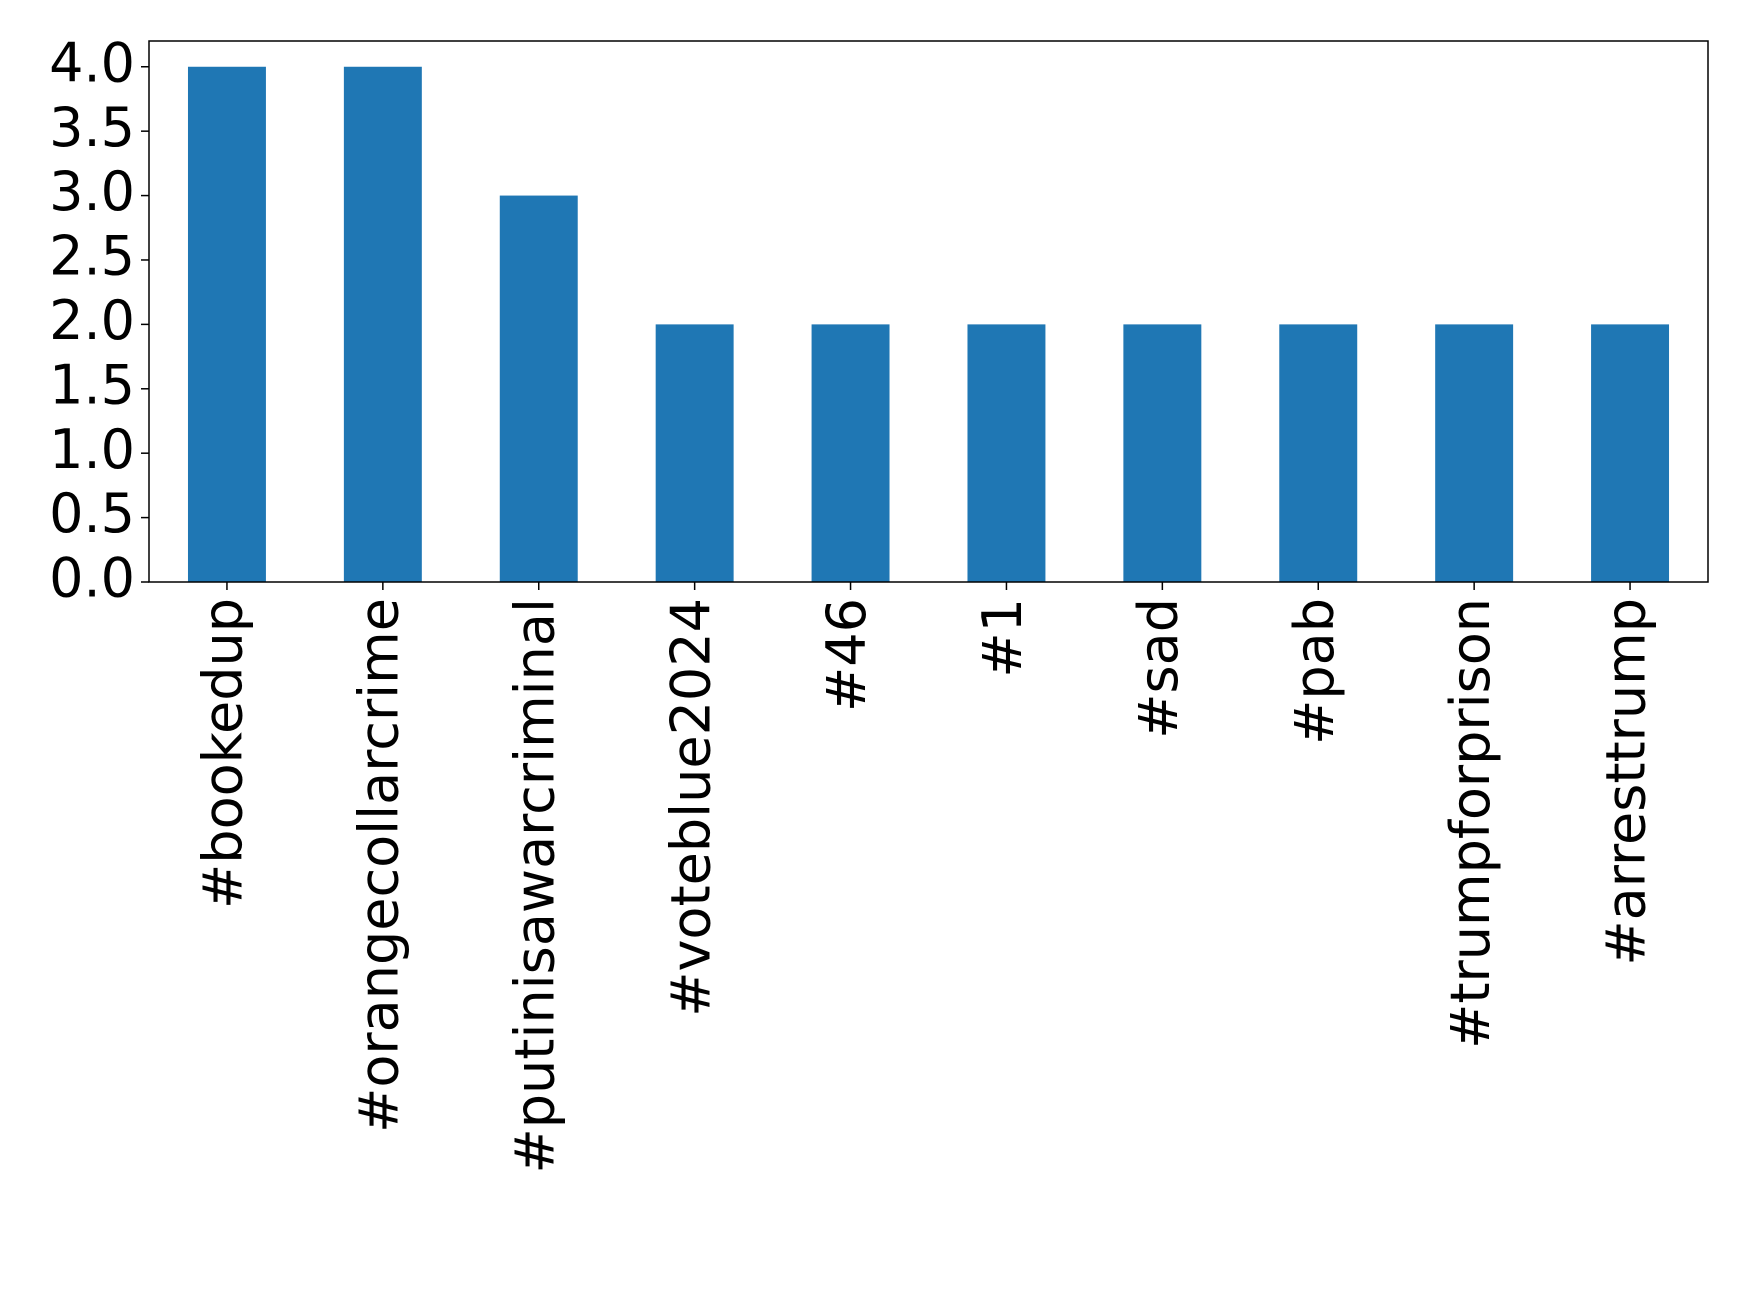  I want to click on x-tick-label: #orangecollarcrime, so click(378, 865).